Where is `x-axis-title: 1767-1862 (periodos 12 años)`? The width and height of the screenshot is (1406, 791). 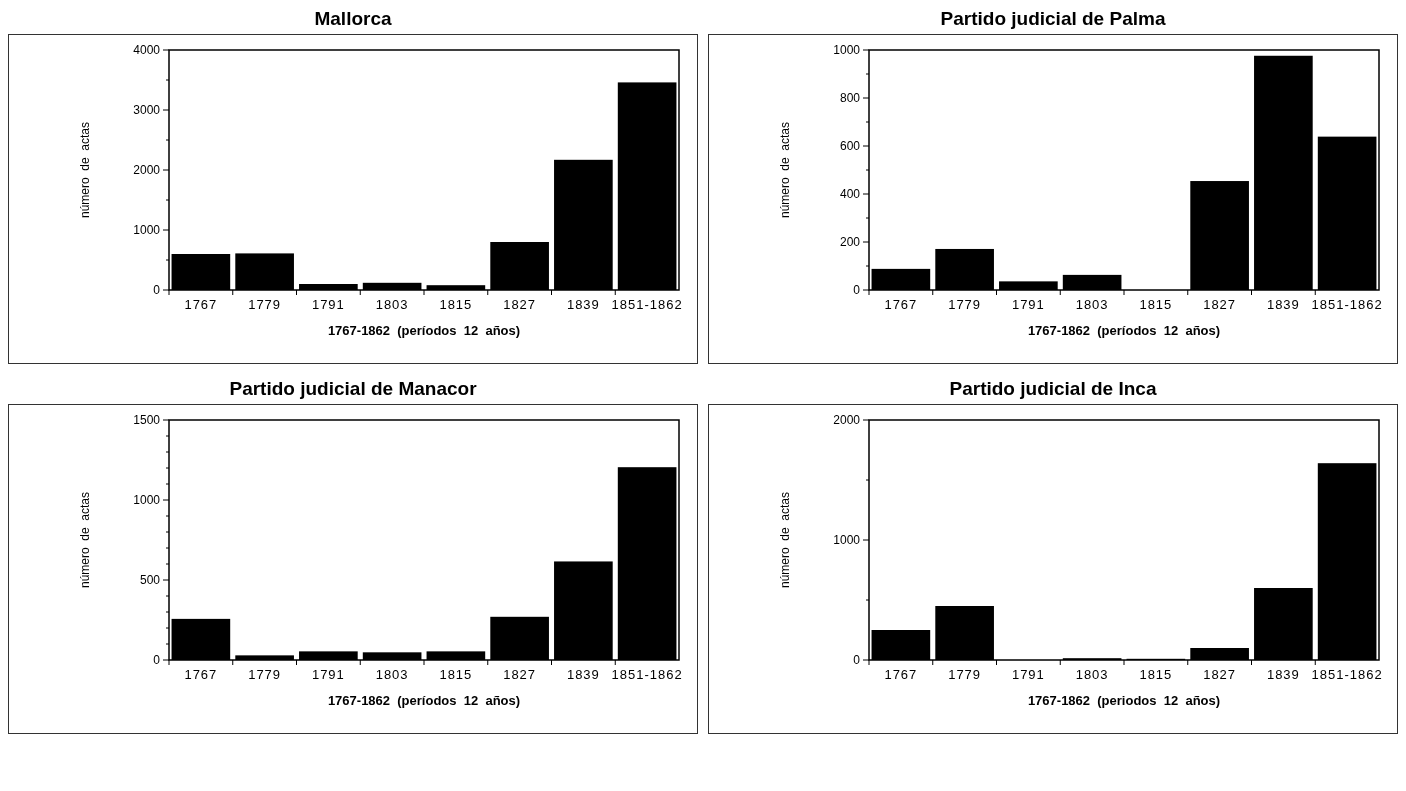
x-axis-title: 1767-1862 (periodos 12 años) is located at coordinates (1124, 700).